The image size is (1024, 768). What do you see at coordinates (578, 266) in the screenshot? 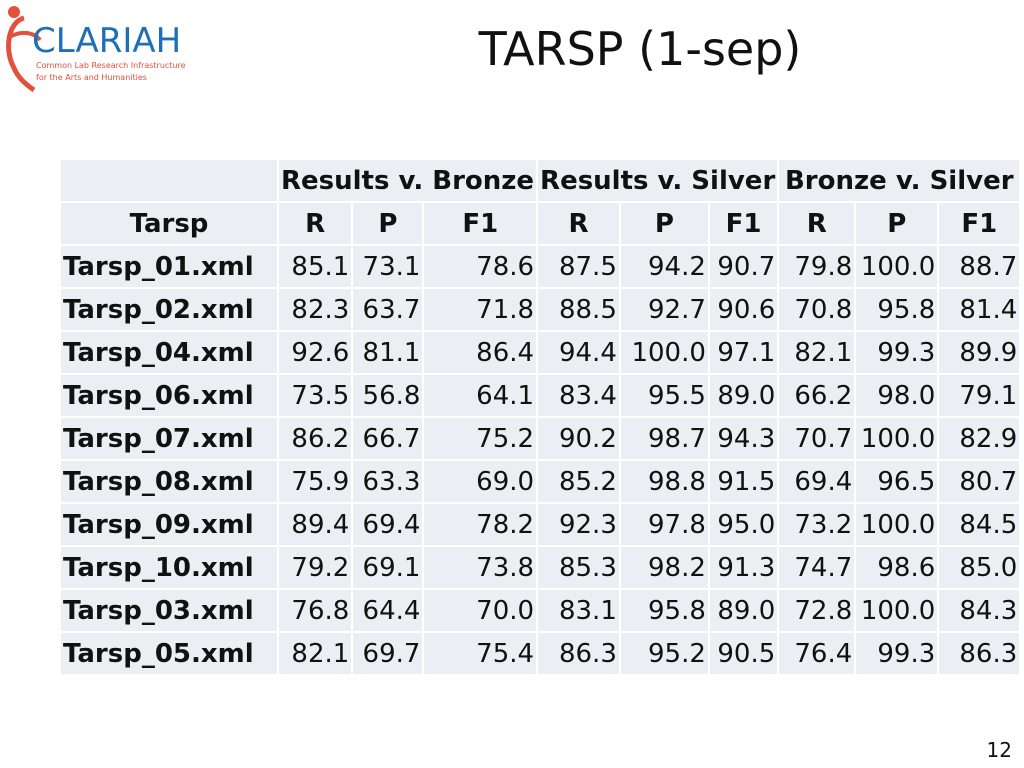
I see `cell: 87.5` at bounding box center [578, 266].